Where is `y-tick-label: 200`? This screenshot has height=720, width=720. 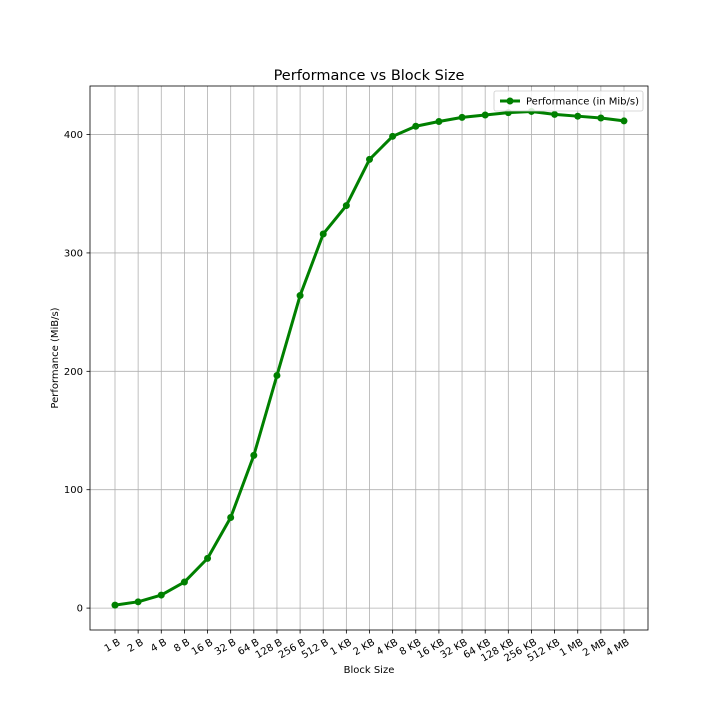
y-tick-label: 200 is located at coordinates (73, 372).